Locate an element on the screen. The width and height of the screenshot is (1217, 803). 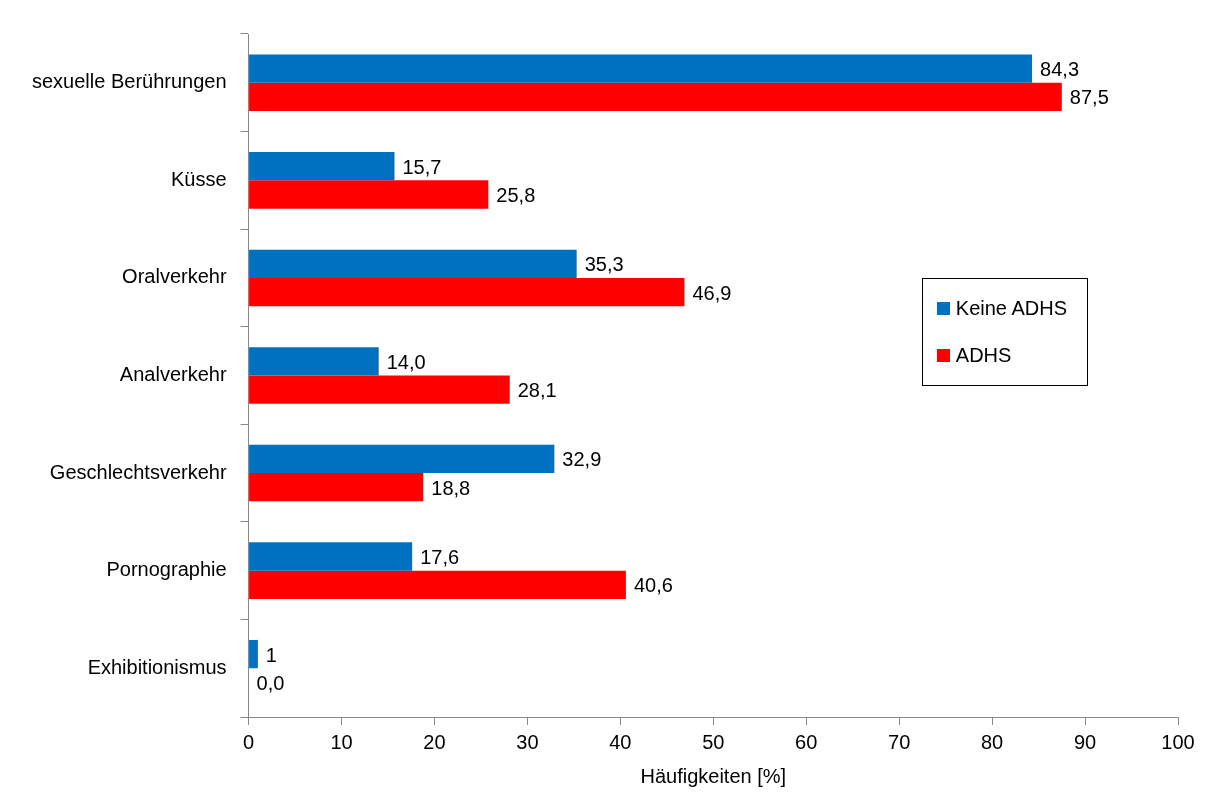
data-label: 35,3 is located at coordinates (604, 264).